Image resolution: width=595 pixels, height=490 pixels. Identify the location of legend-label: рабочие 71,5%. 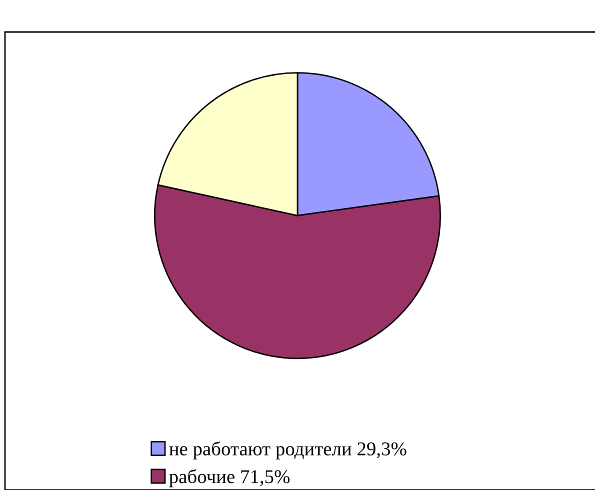
(229, 478).